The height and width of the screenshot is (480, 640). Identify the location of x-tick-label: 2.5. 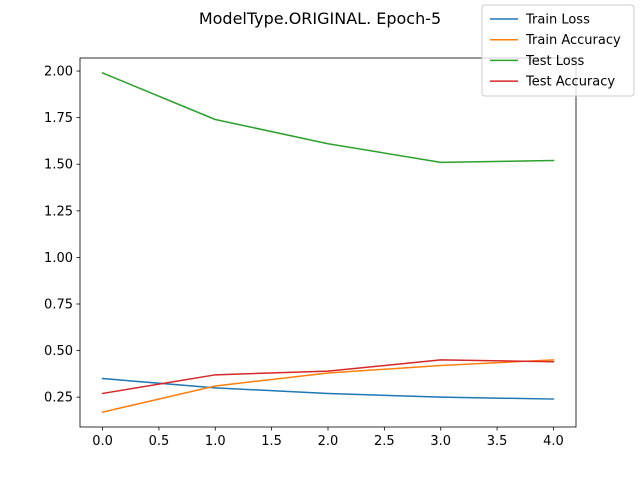
(384, 441).